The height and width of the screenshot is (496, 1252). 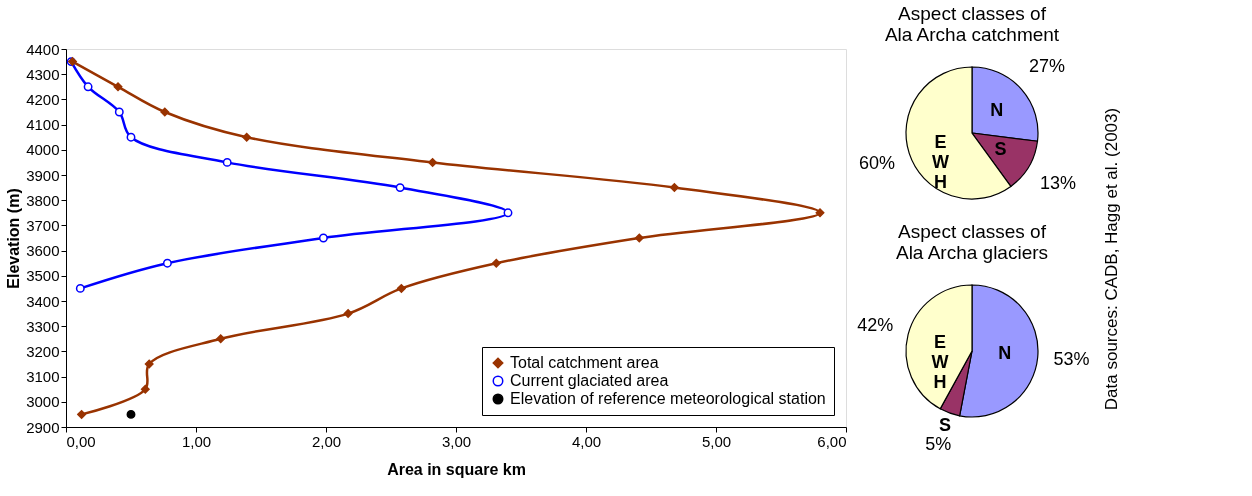 I want to click on y-tick-label: 3500, so click(x=43, y=276).